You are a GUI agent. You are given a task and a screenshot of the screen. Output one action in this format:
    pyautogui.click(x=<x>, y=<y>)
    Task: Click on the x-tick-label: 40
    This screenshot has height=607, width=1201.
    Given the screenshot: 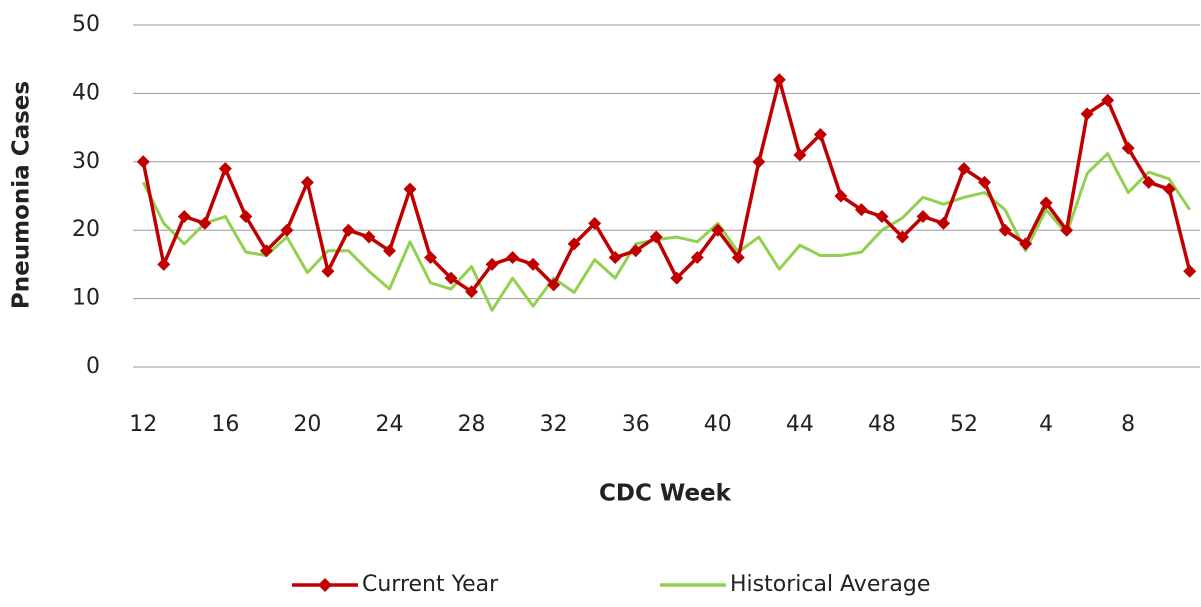 What is the action you would take?
    pyautogui.click(x=718, y=424)
    